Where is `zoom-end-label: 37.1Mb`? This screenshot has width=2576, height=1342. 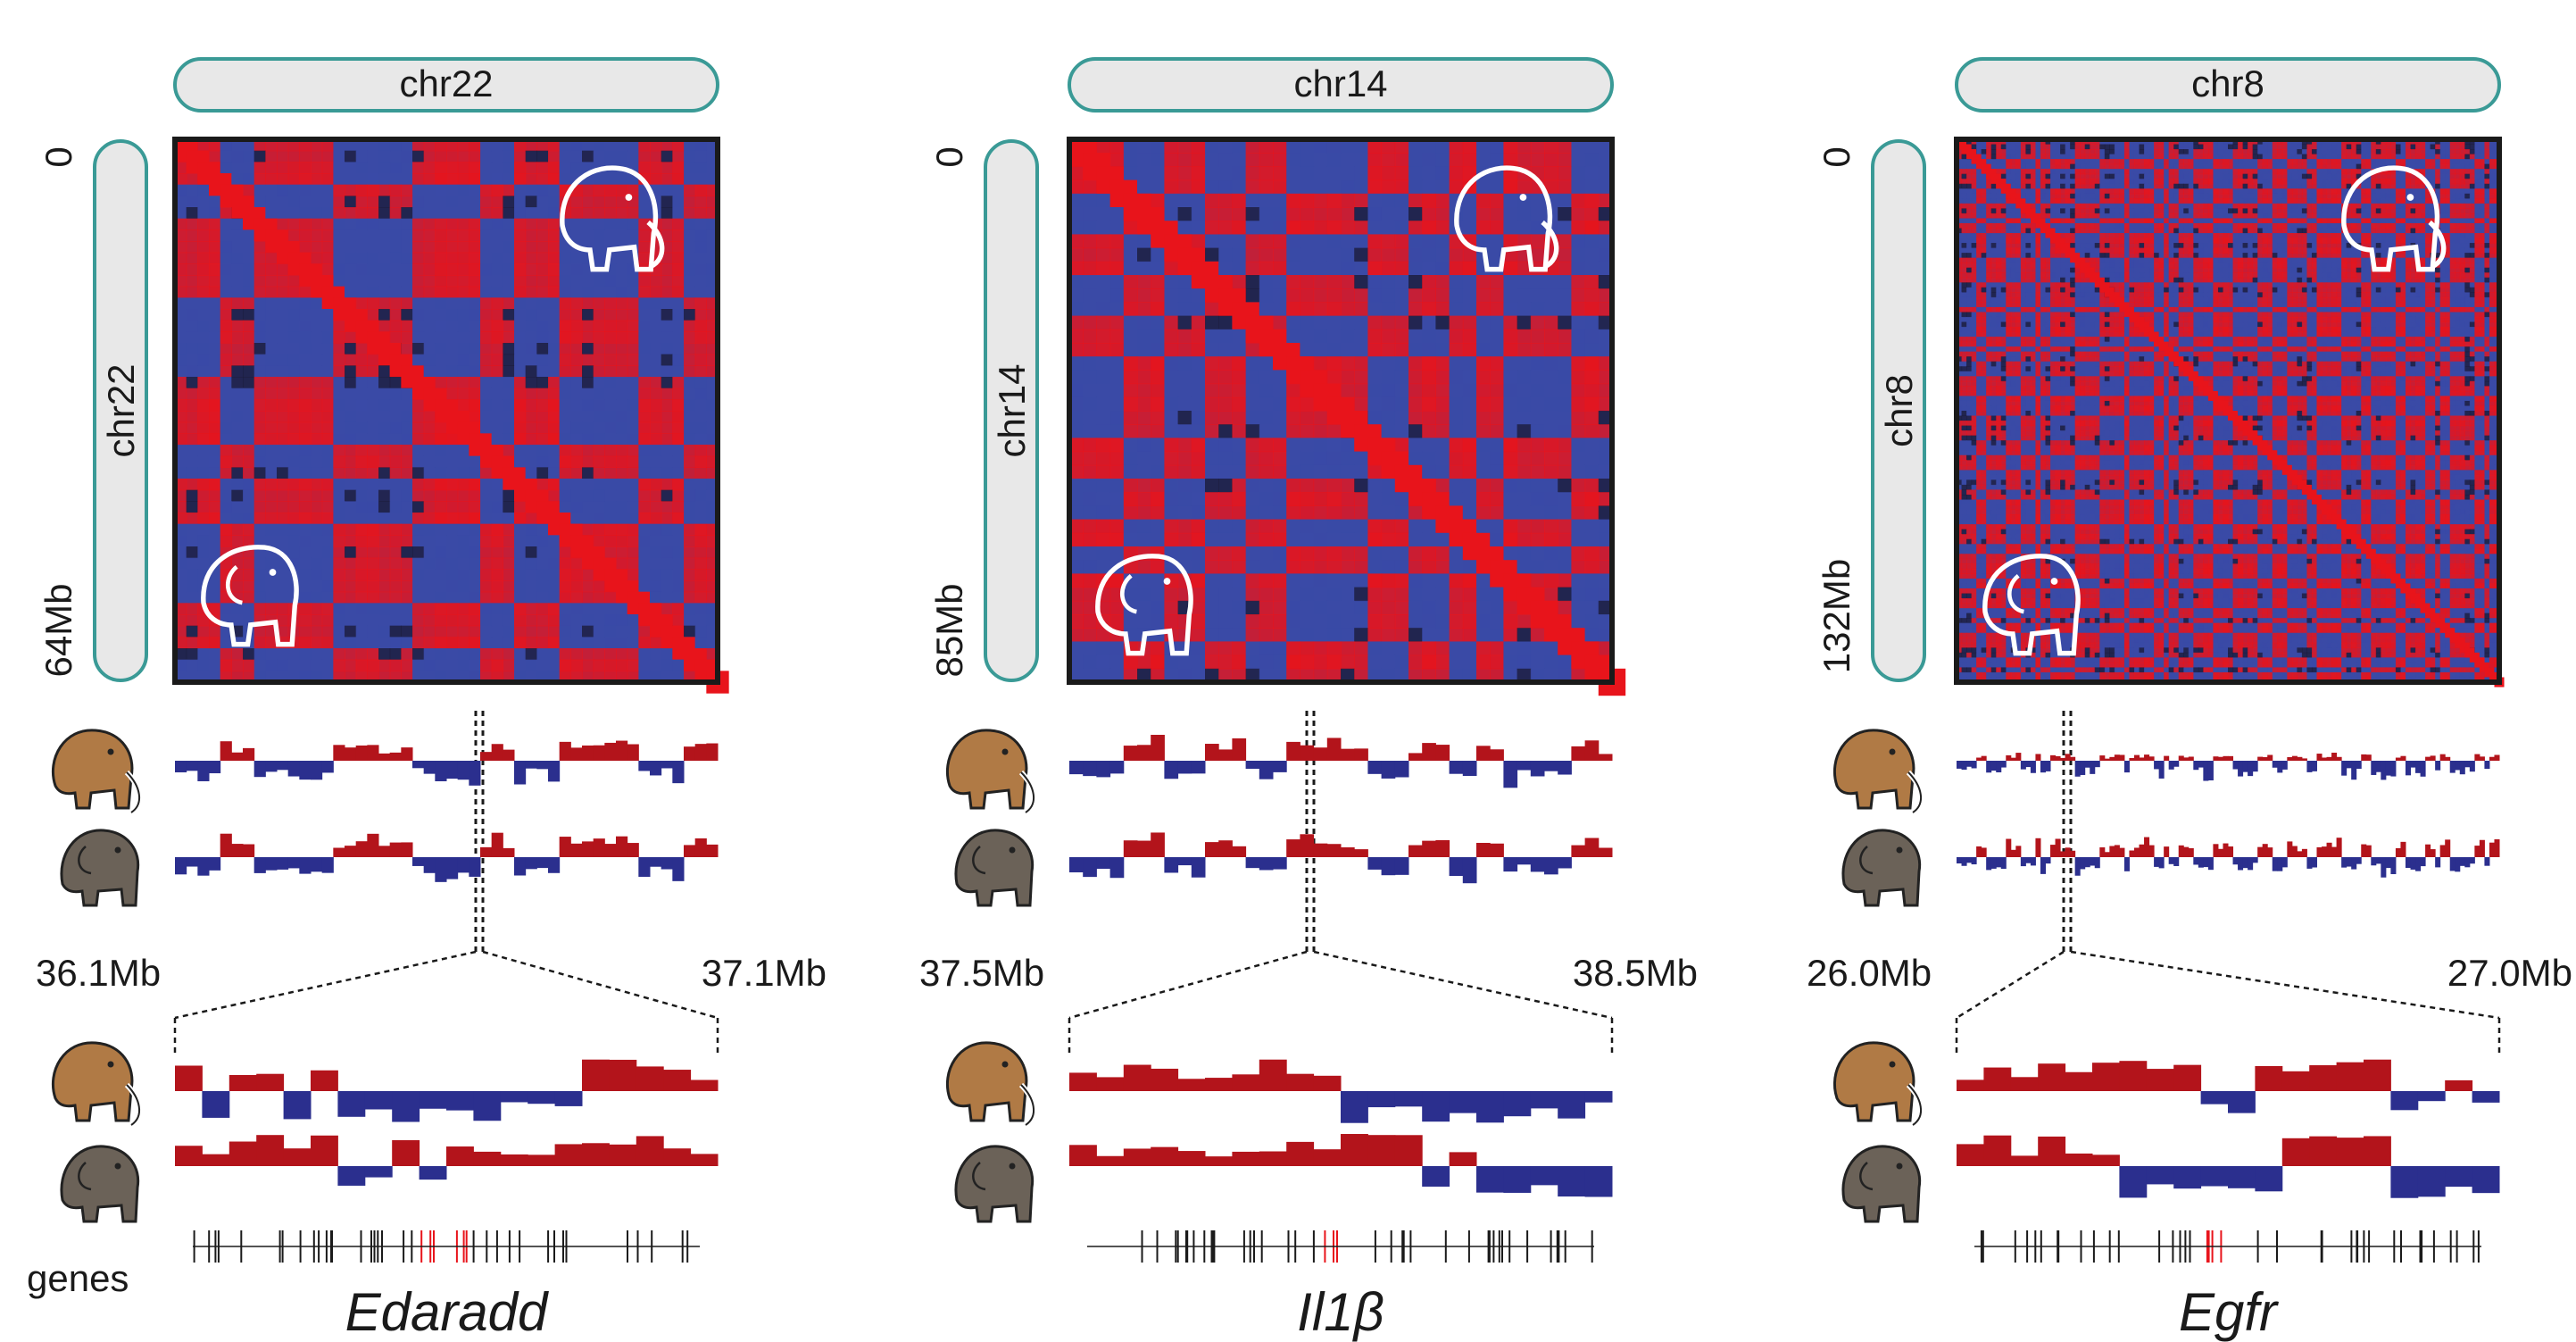
zoom-end-label: 37.1Mb is located at coordinates (765, 973).